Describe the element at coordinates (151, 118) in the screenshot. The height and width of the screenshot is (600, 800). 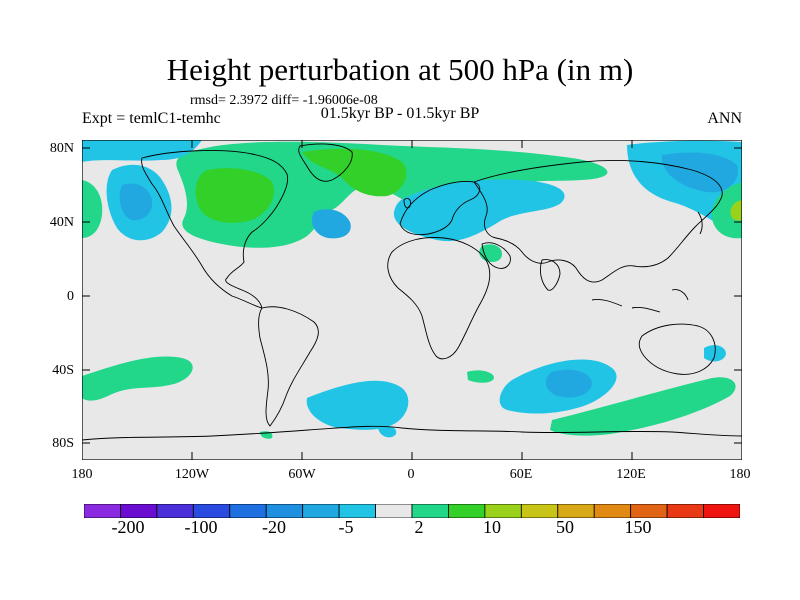
I see `experiment-label: Expt = temlC1-temhc` at that location.